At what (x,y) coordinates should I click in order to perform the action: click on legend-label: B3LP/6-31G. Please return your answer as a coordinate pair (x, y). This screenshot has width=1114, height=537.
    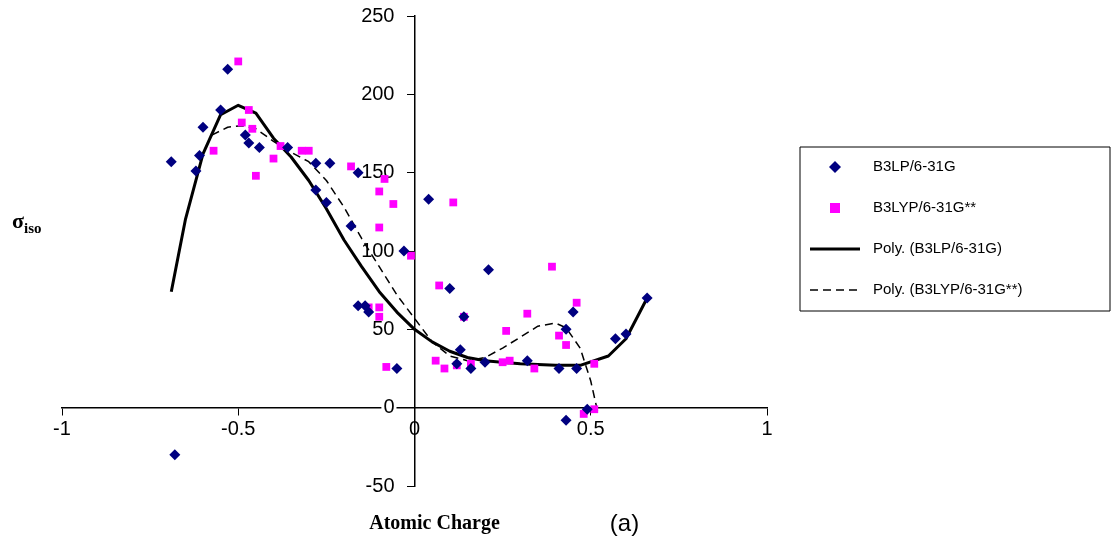
    Looking at the image, I should click on (914, 166).